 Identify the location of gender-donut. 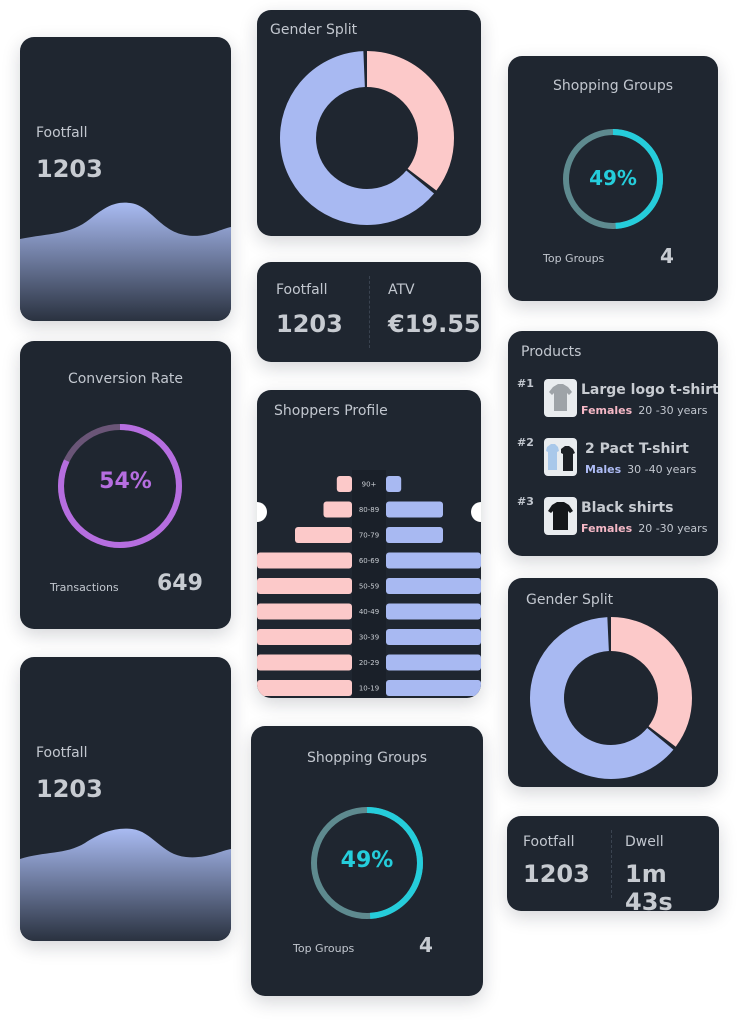
(367, 138).